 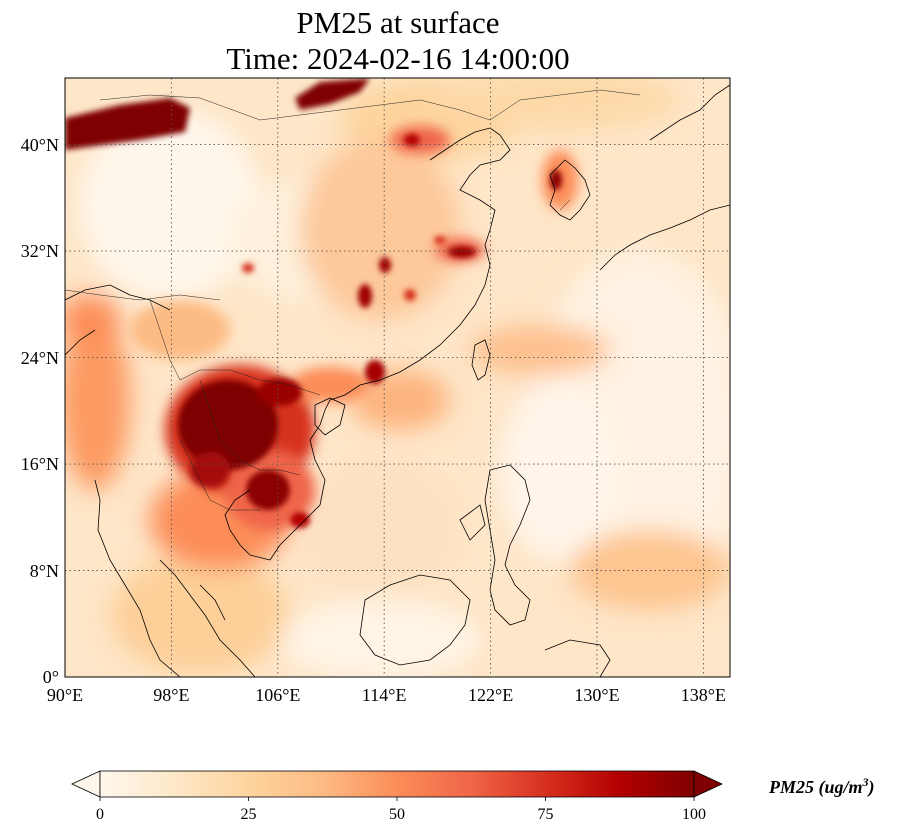 I want to click on lat-tick-label: 32°N, so click(x=39, y=251).